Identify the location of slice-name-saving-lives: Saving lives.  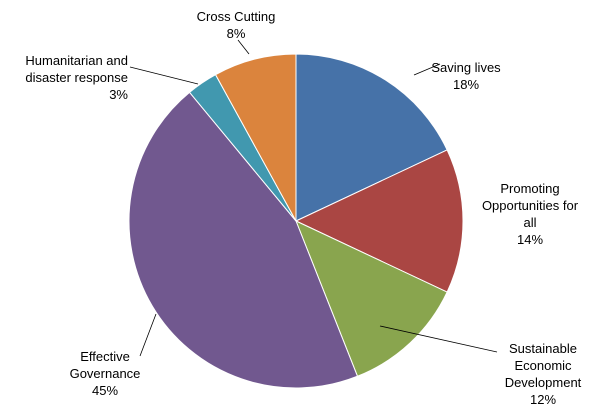
(466, 67).